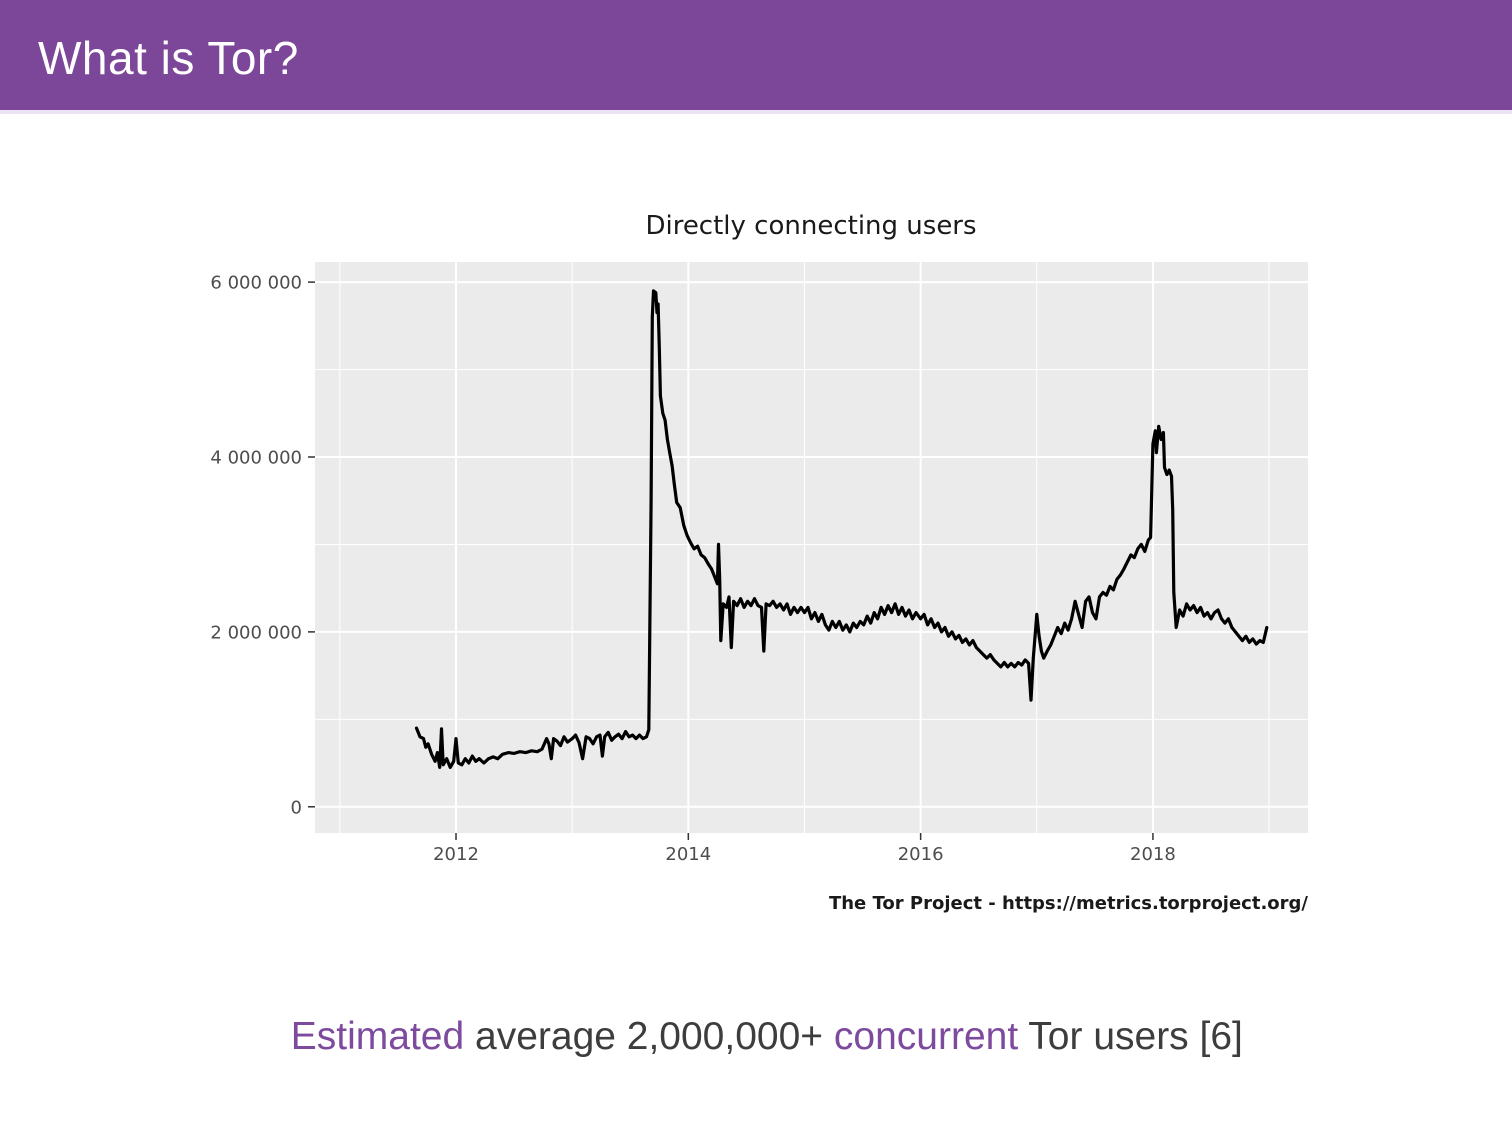  Describe the element at coordinates (256, 283) in the screenshot. I see `y-tick-label: 6 000 000` at that location.